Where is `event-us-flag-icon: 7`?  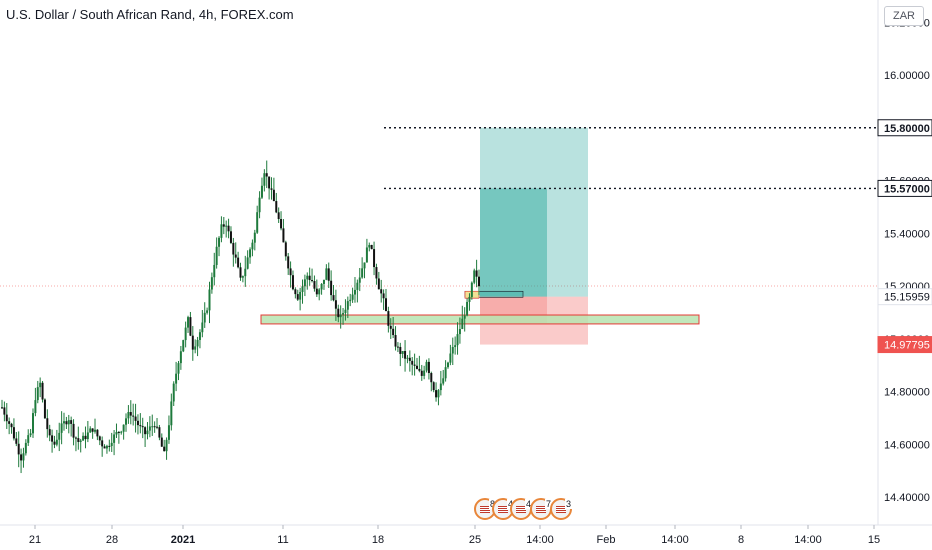
event-us-flag-icon: 7 is located at coordinates (541, 509).